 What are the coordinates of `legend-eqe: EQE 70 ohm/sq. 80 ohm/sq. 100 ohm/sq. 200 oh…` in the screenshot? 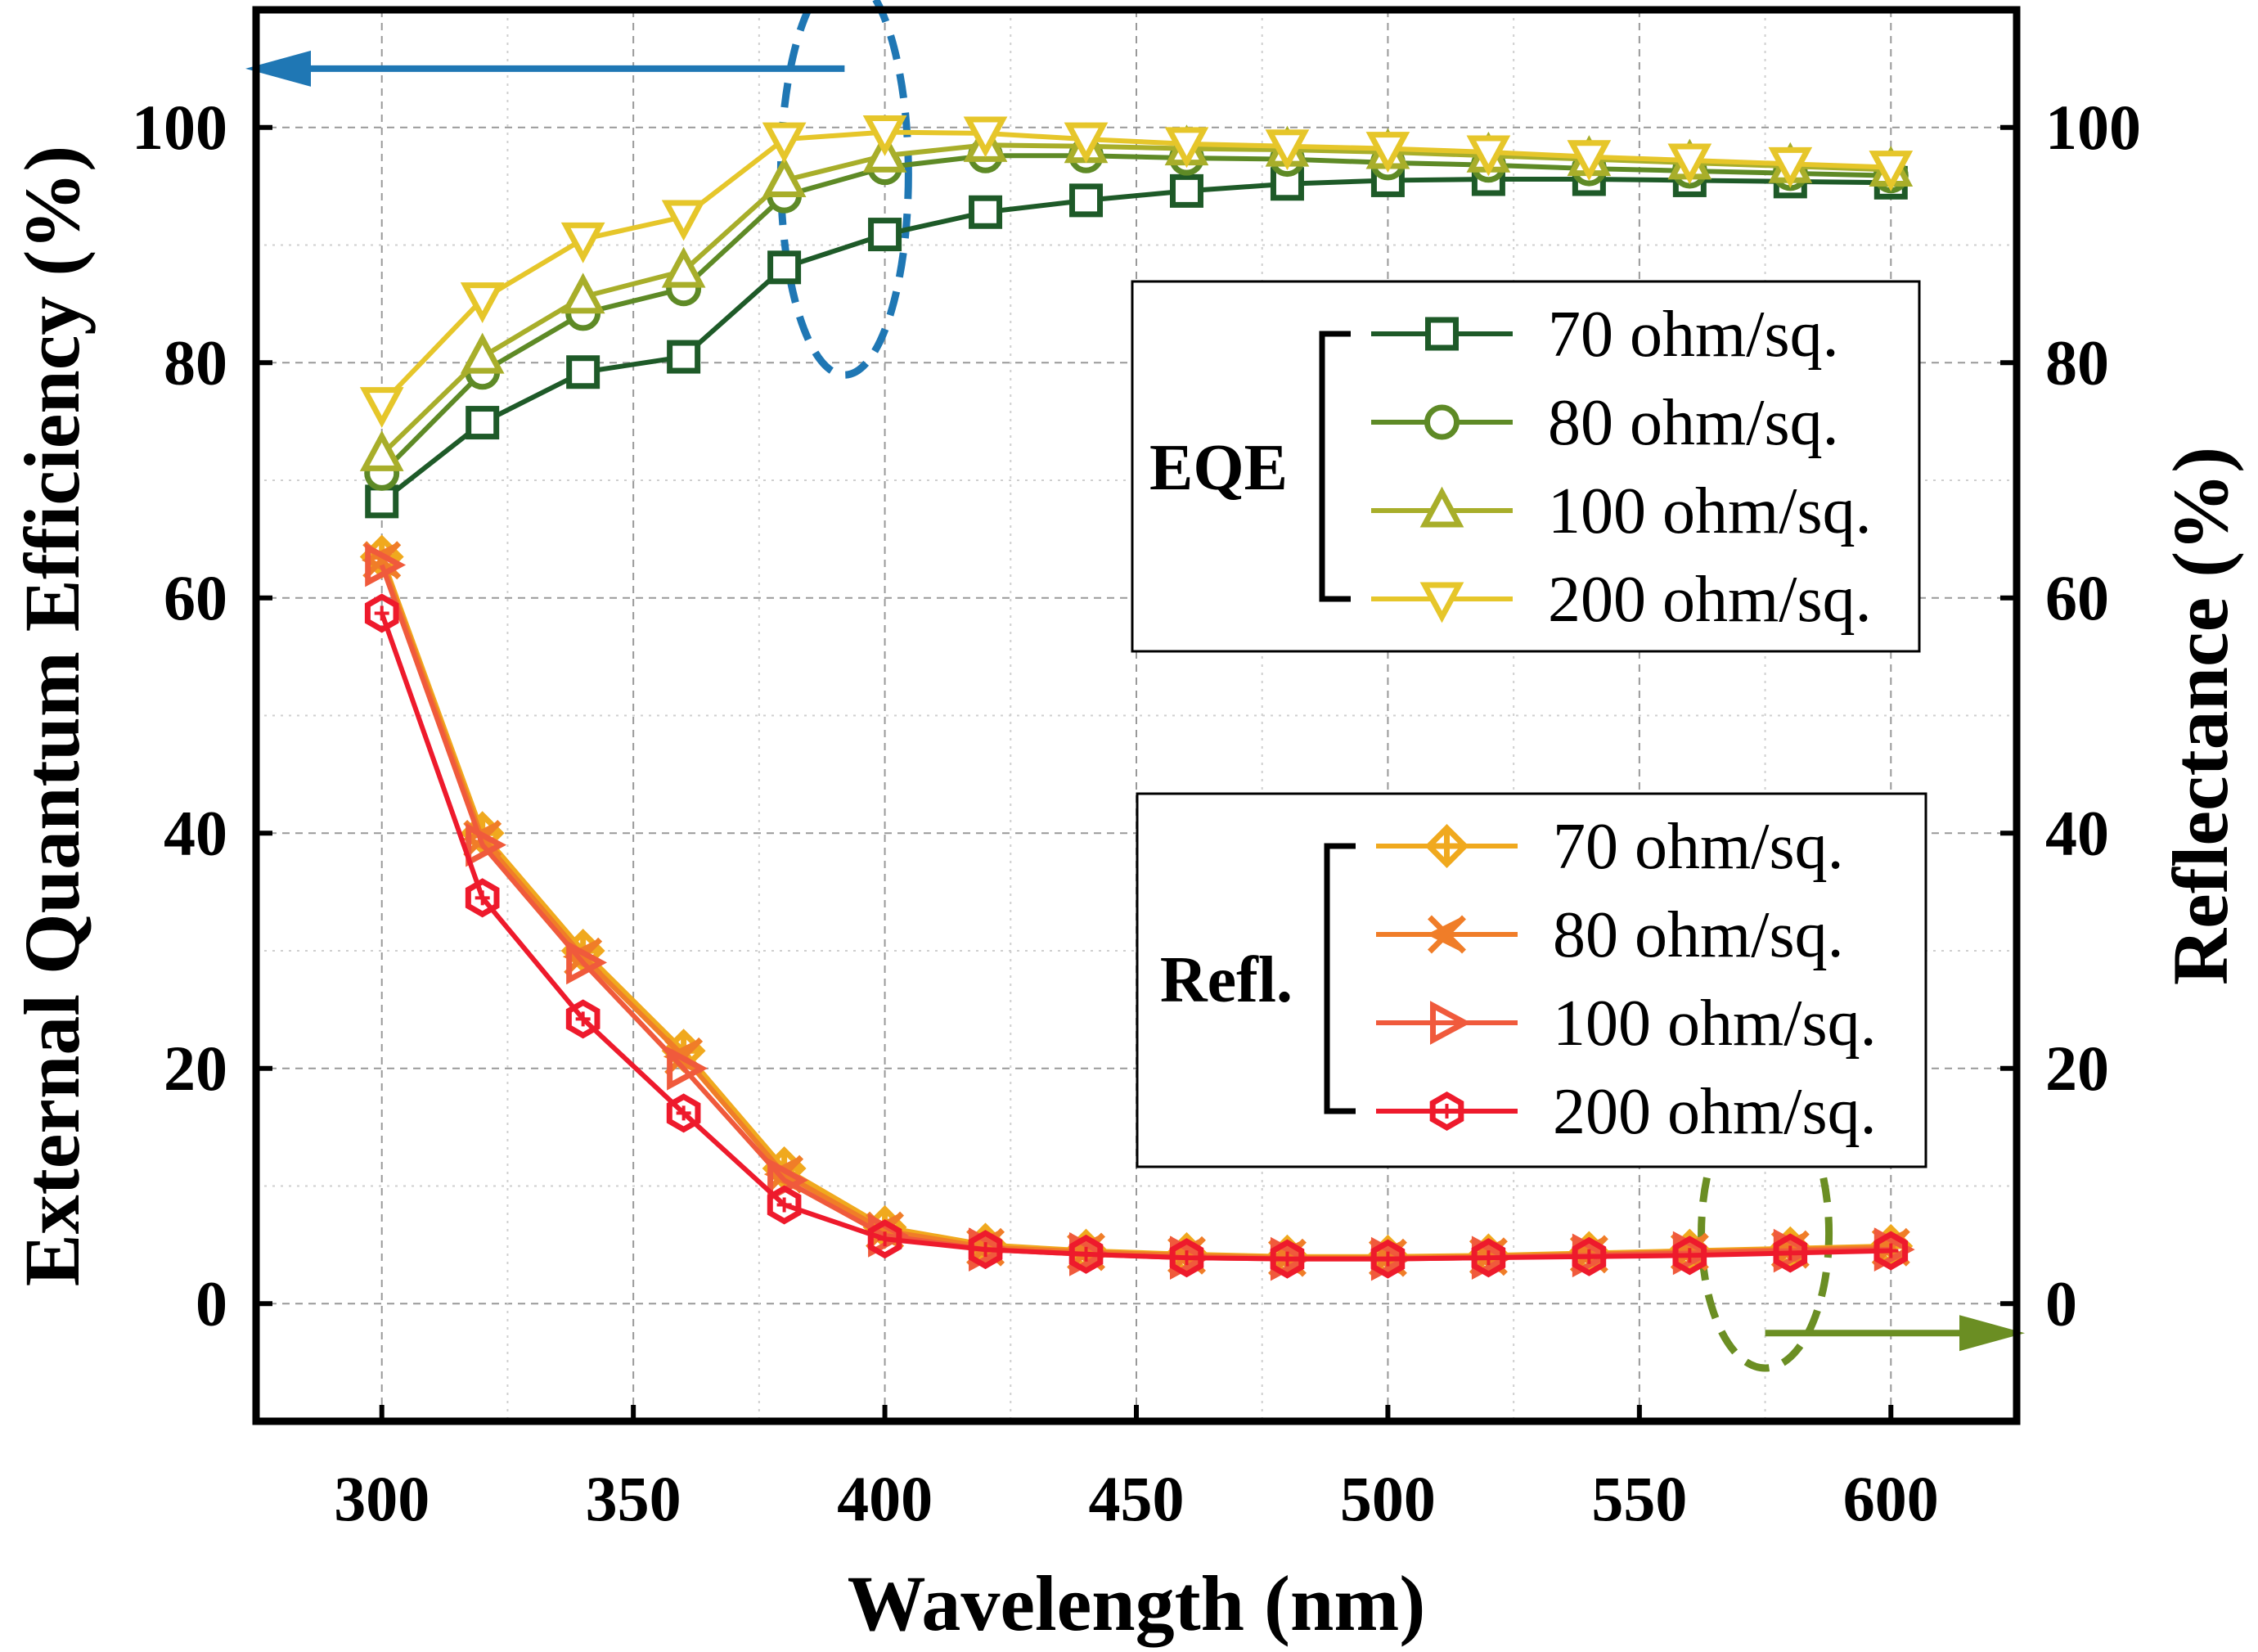 It's located at (1526, 466).